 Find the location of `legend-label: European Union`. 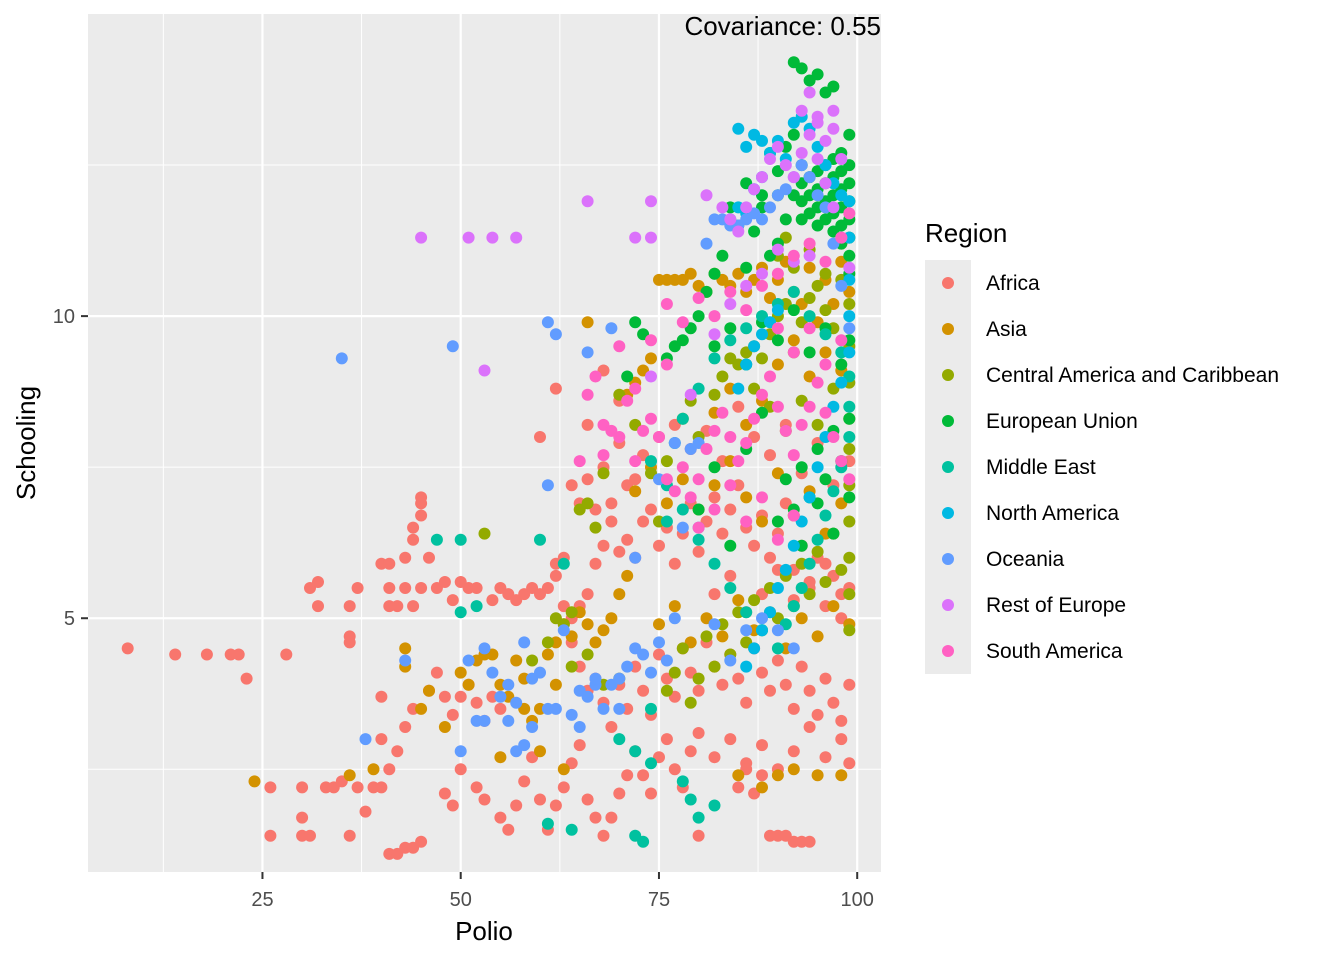

legend-label: European Union is located at coordinates (1062, 421).